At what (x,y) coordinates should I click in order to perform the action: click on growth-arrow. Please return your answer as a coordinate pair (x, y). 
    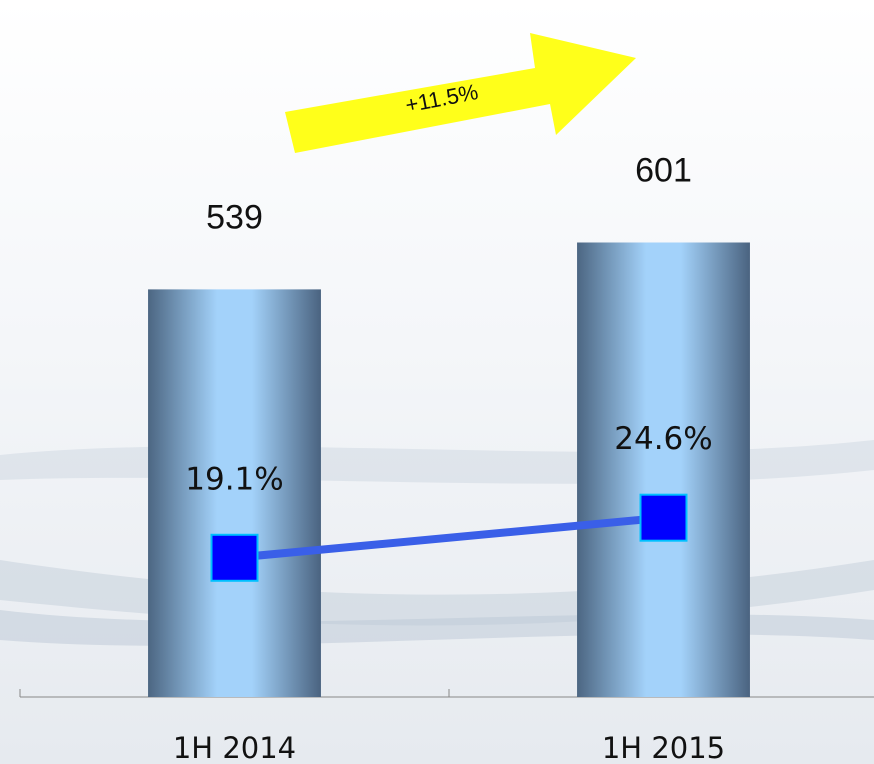
    Looking at the image, I should click on (460, 93).